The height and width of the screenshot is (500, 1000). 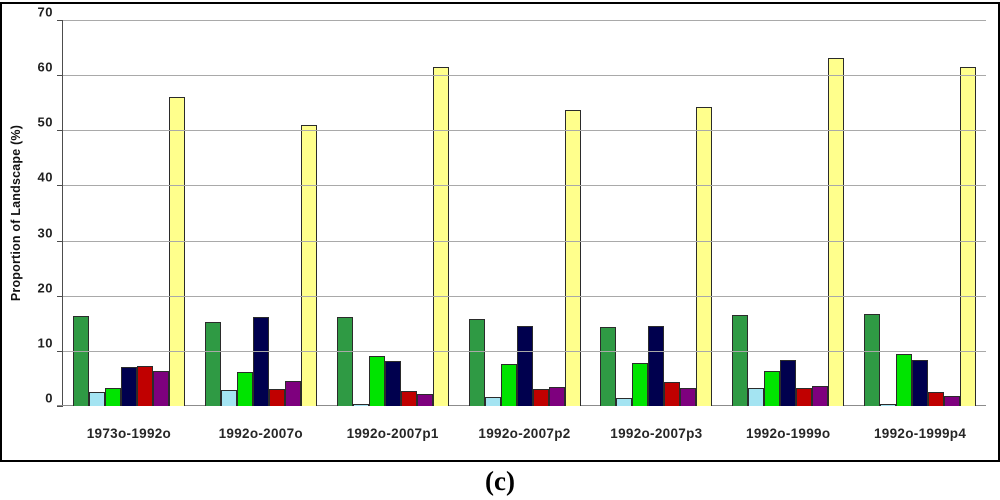 What do you see at coordinates (129, 213) in the screenshot?
I see `bar-group-1973o-1992o` at bounding box center [129, 213].